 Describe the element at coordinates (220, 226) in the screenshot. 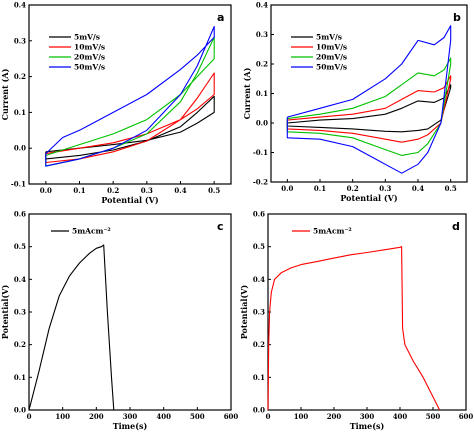

I see `panel-label: c` at that location.